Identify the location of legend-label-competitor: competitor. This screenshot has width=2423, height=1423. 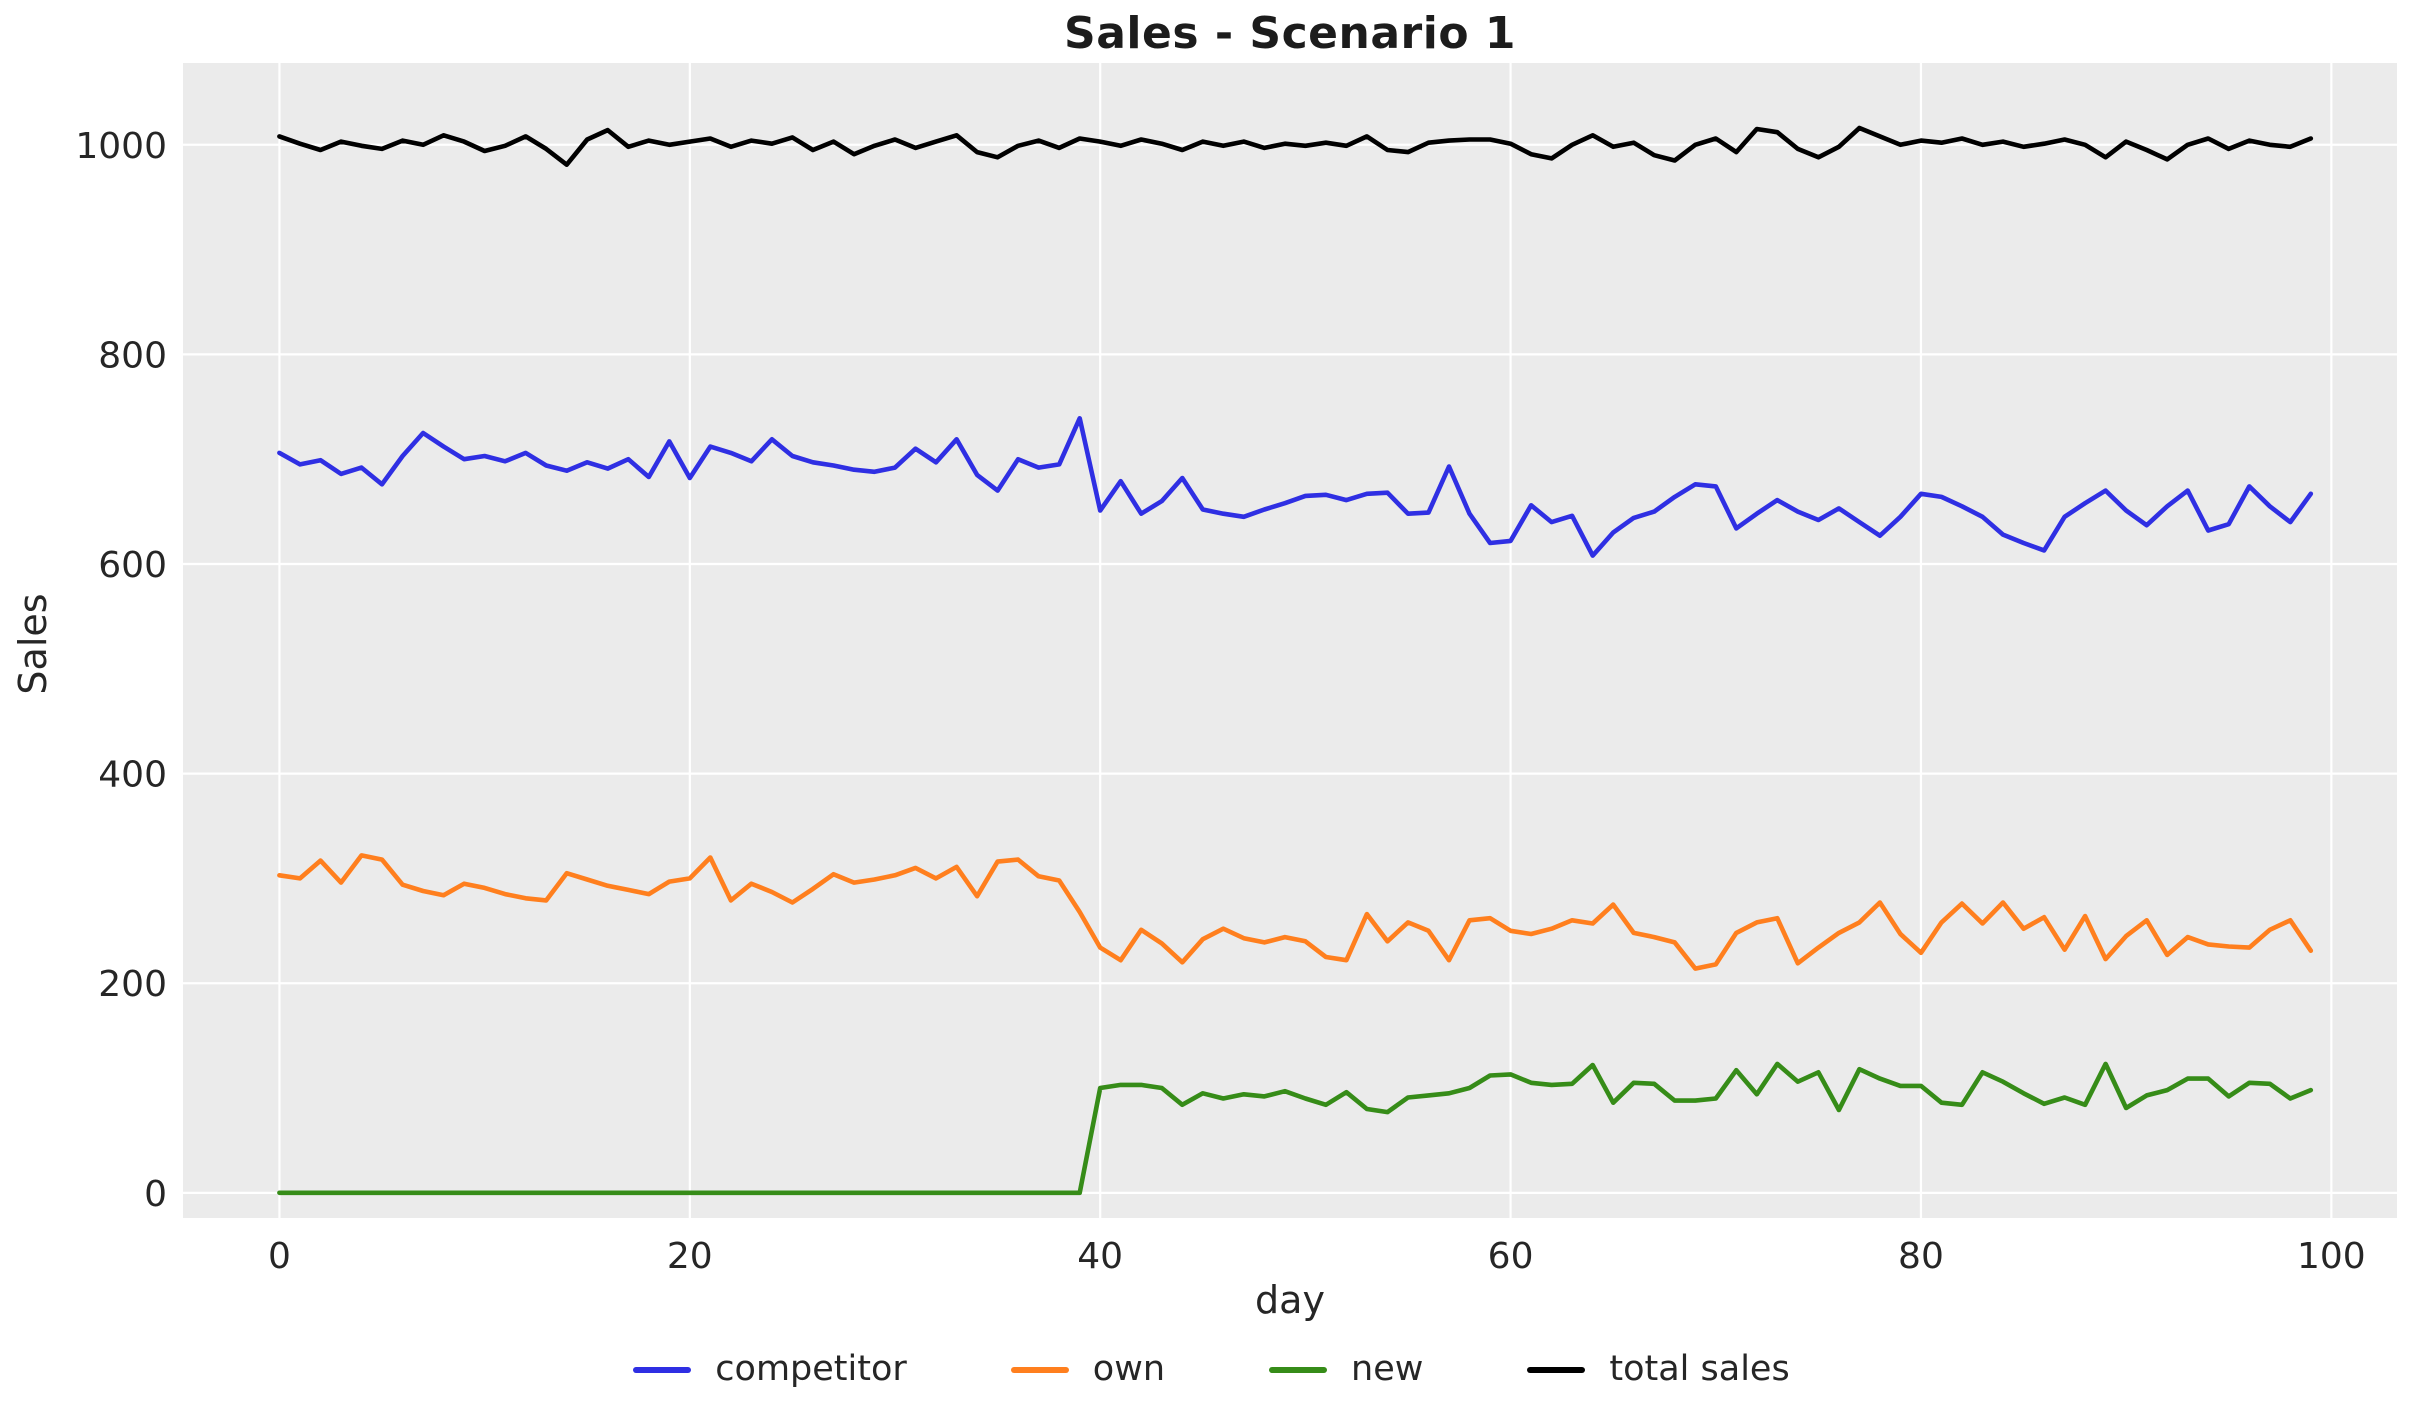
(811, 1369).